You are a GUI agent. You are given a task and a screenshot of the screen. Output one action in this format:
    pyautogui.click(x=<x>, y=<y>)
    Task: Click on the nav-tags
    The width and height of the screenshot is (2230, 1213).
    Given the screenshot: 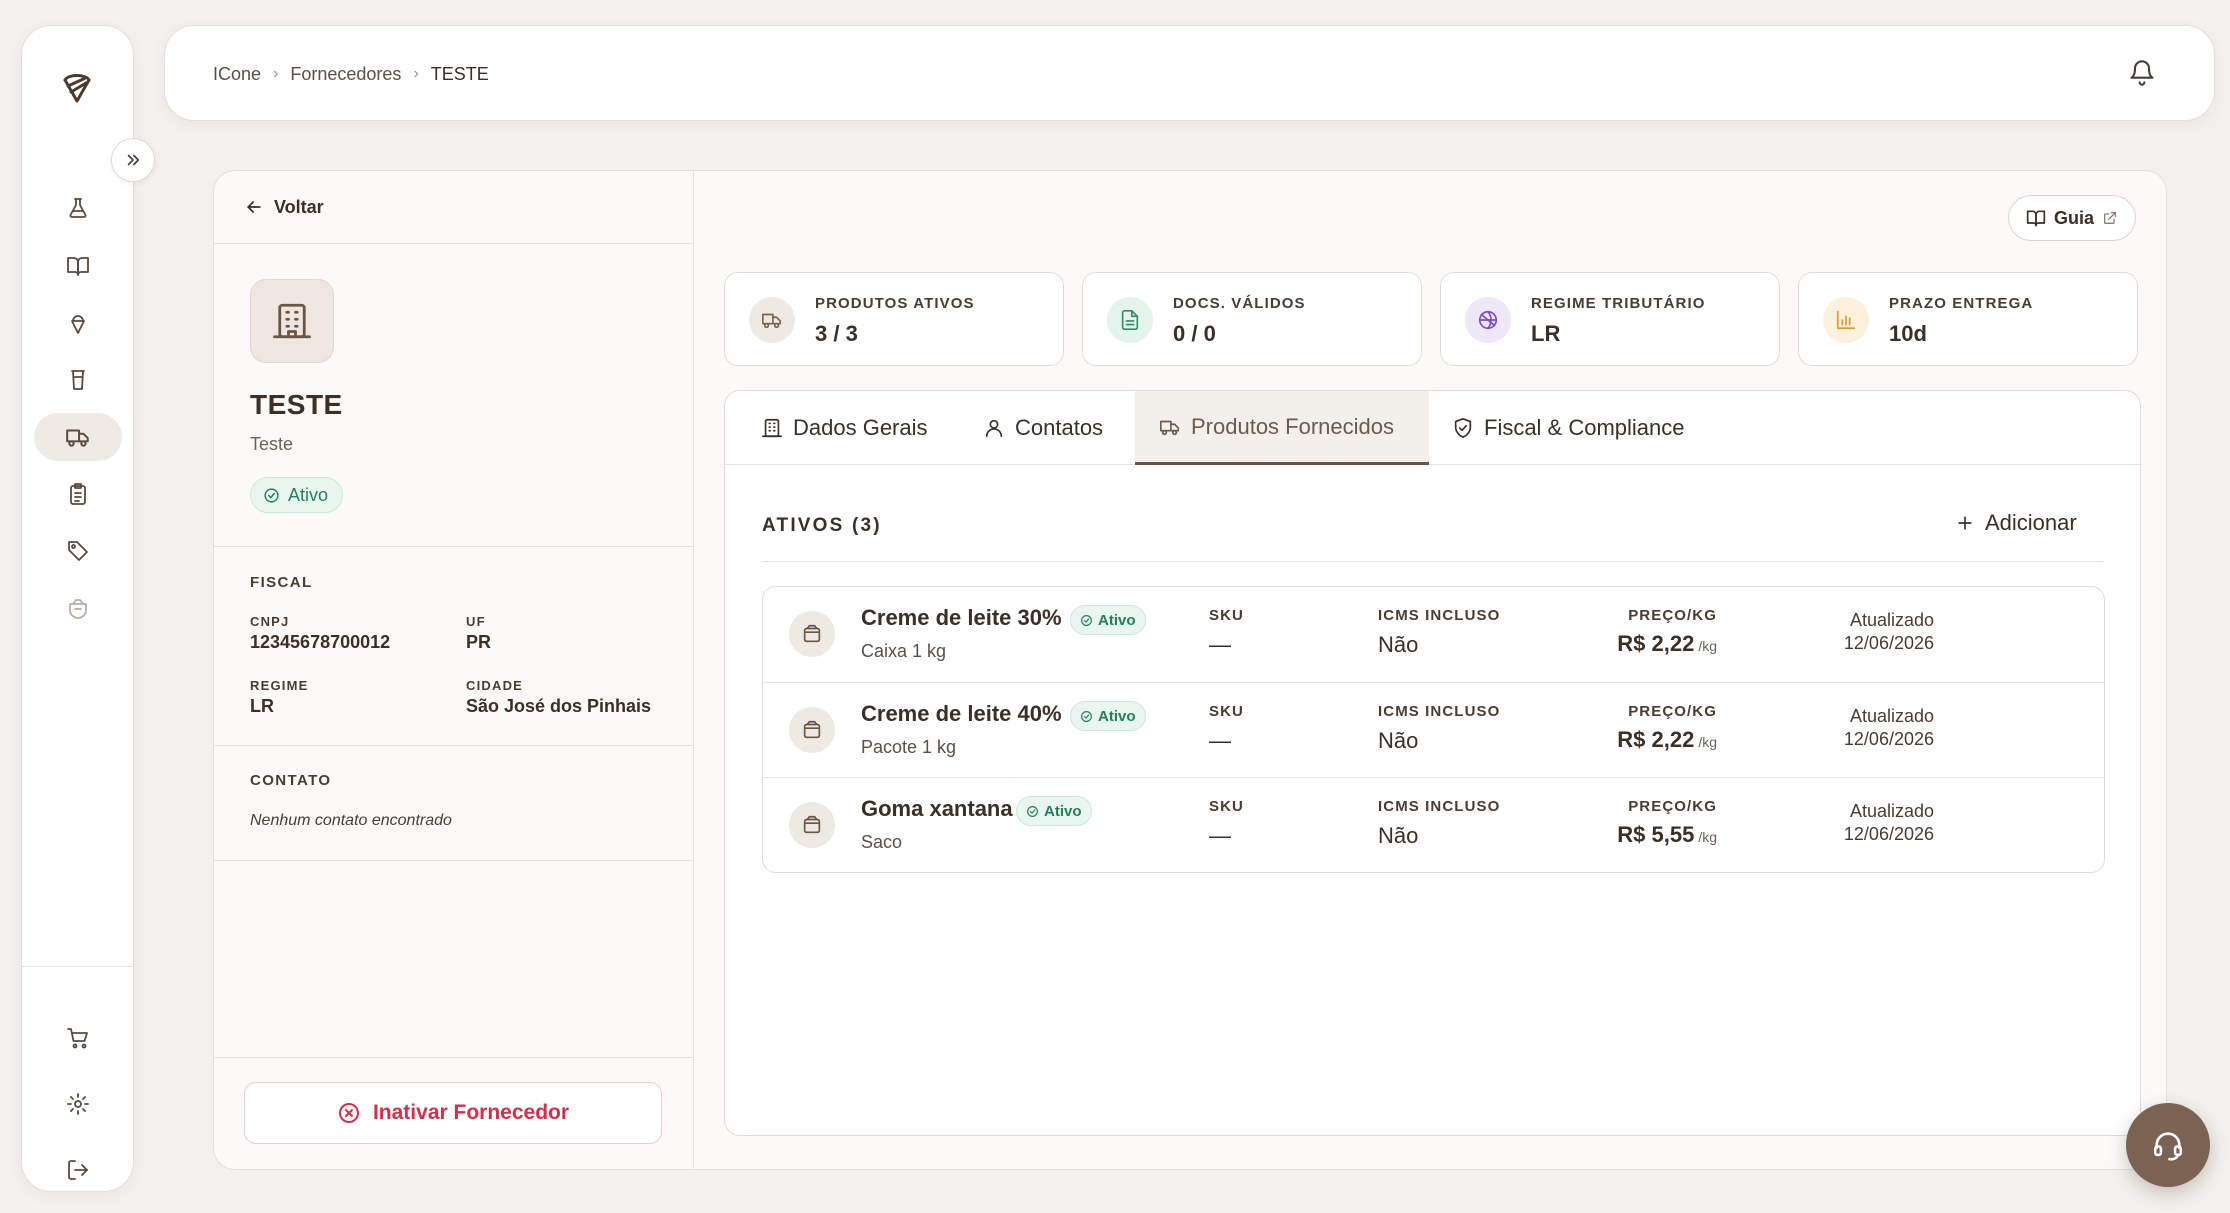 What is the action you would take?
    pyautogui.click(x=78, y=551)
    